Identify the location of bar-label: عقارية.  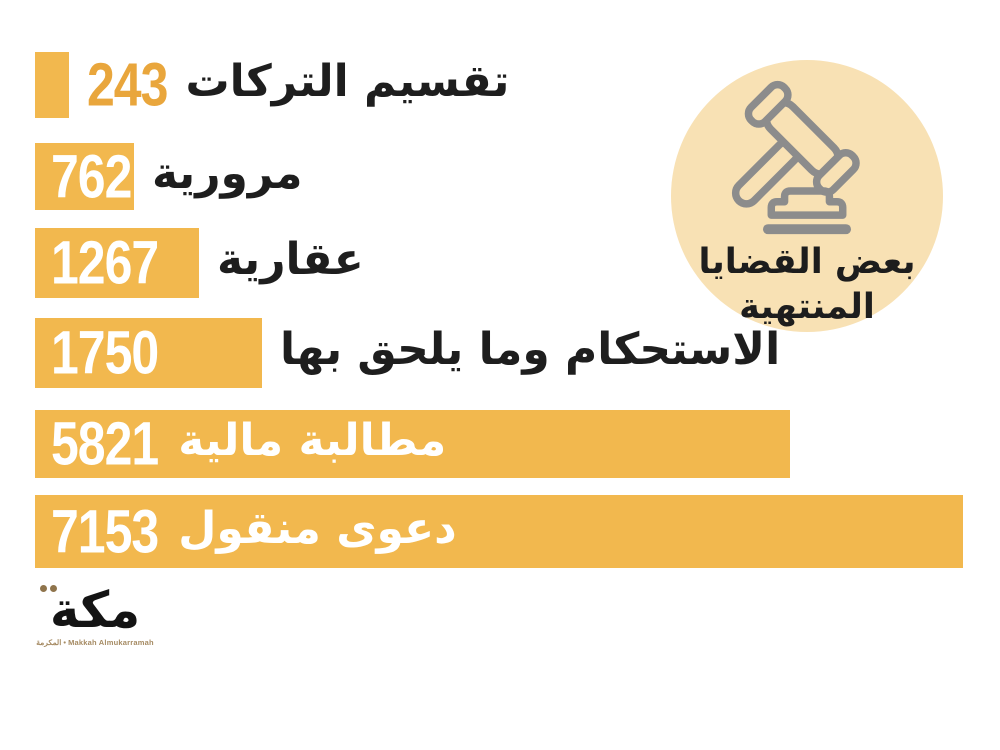
(290, 259).